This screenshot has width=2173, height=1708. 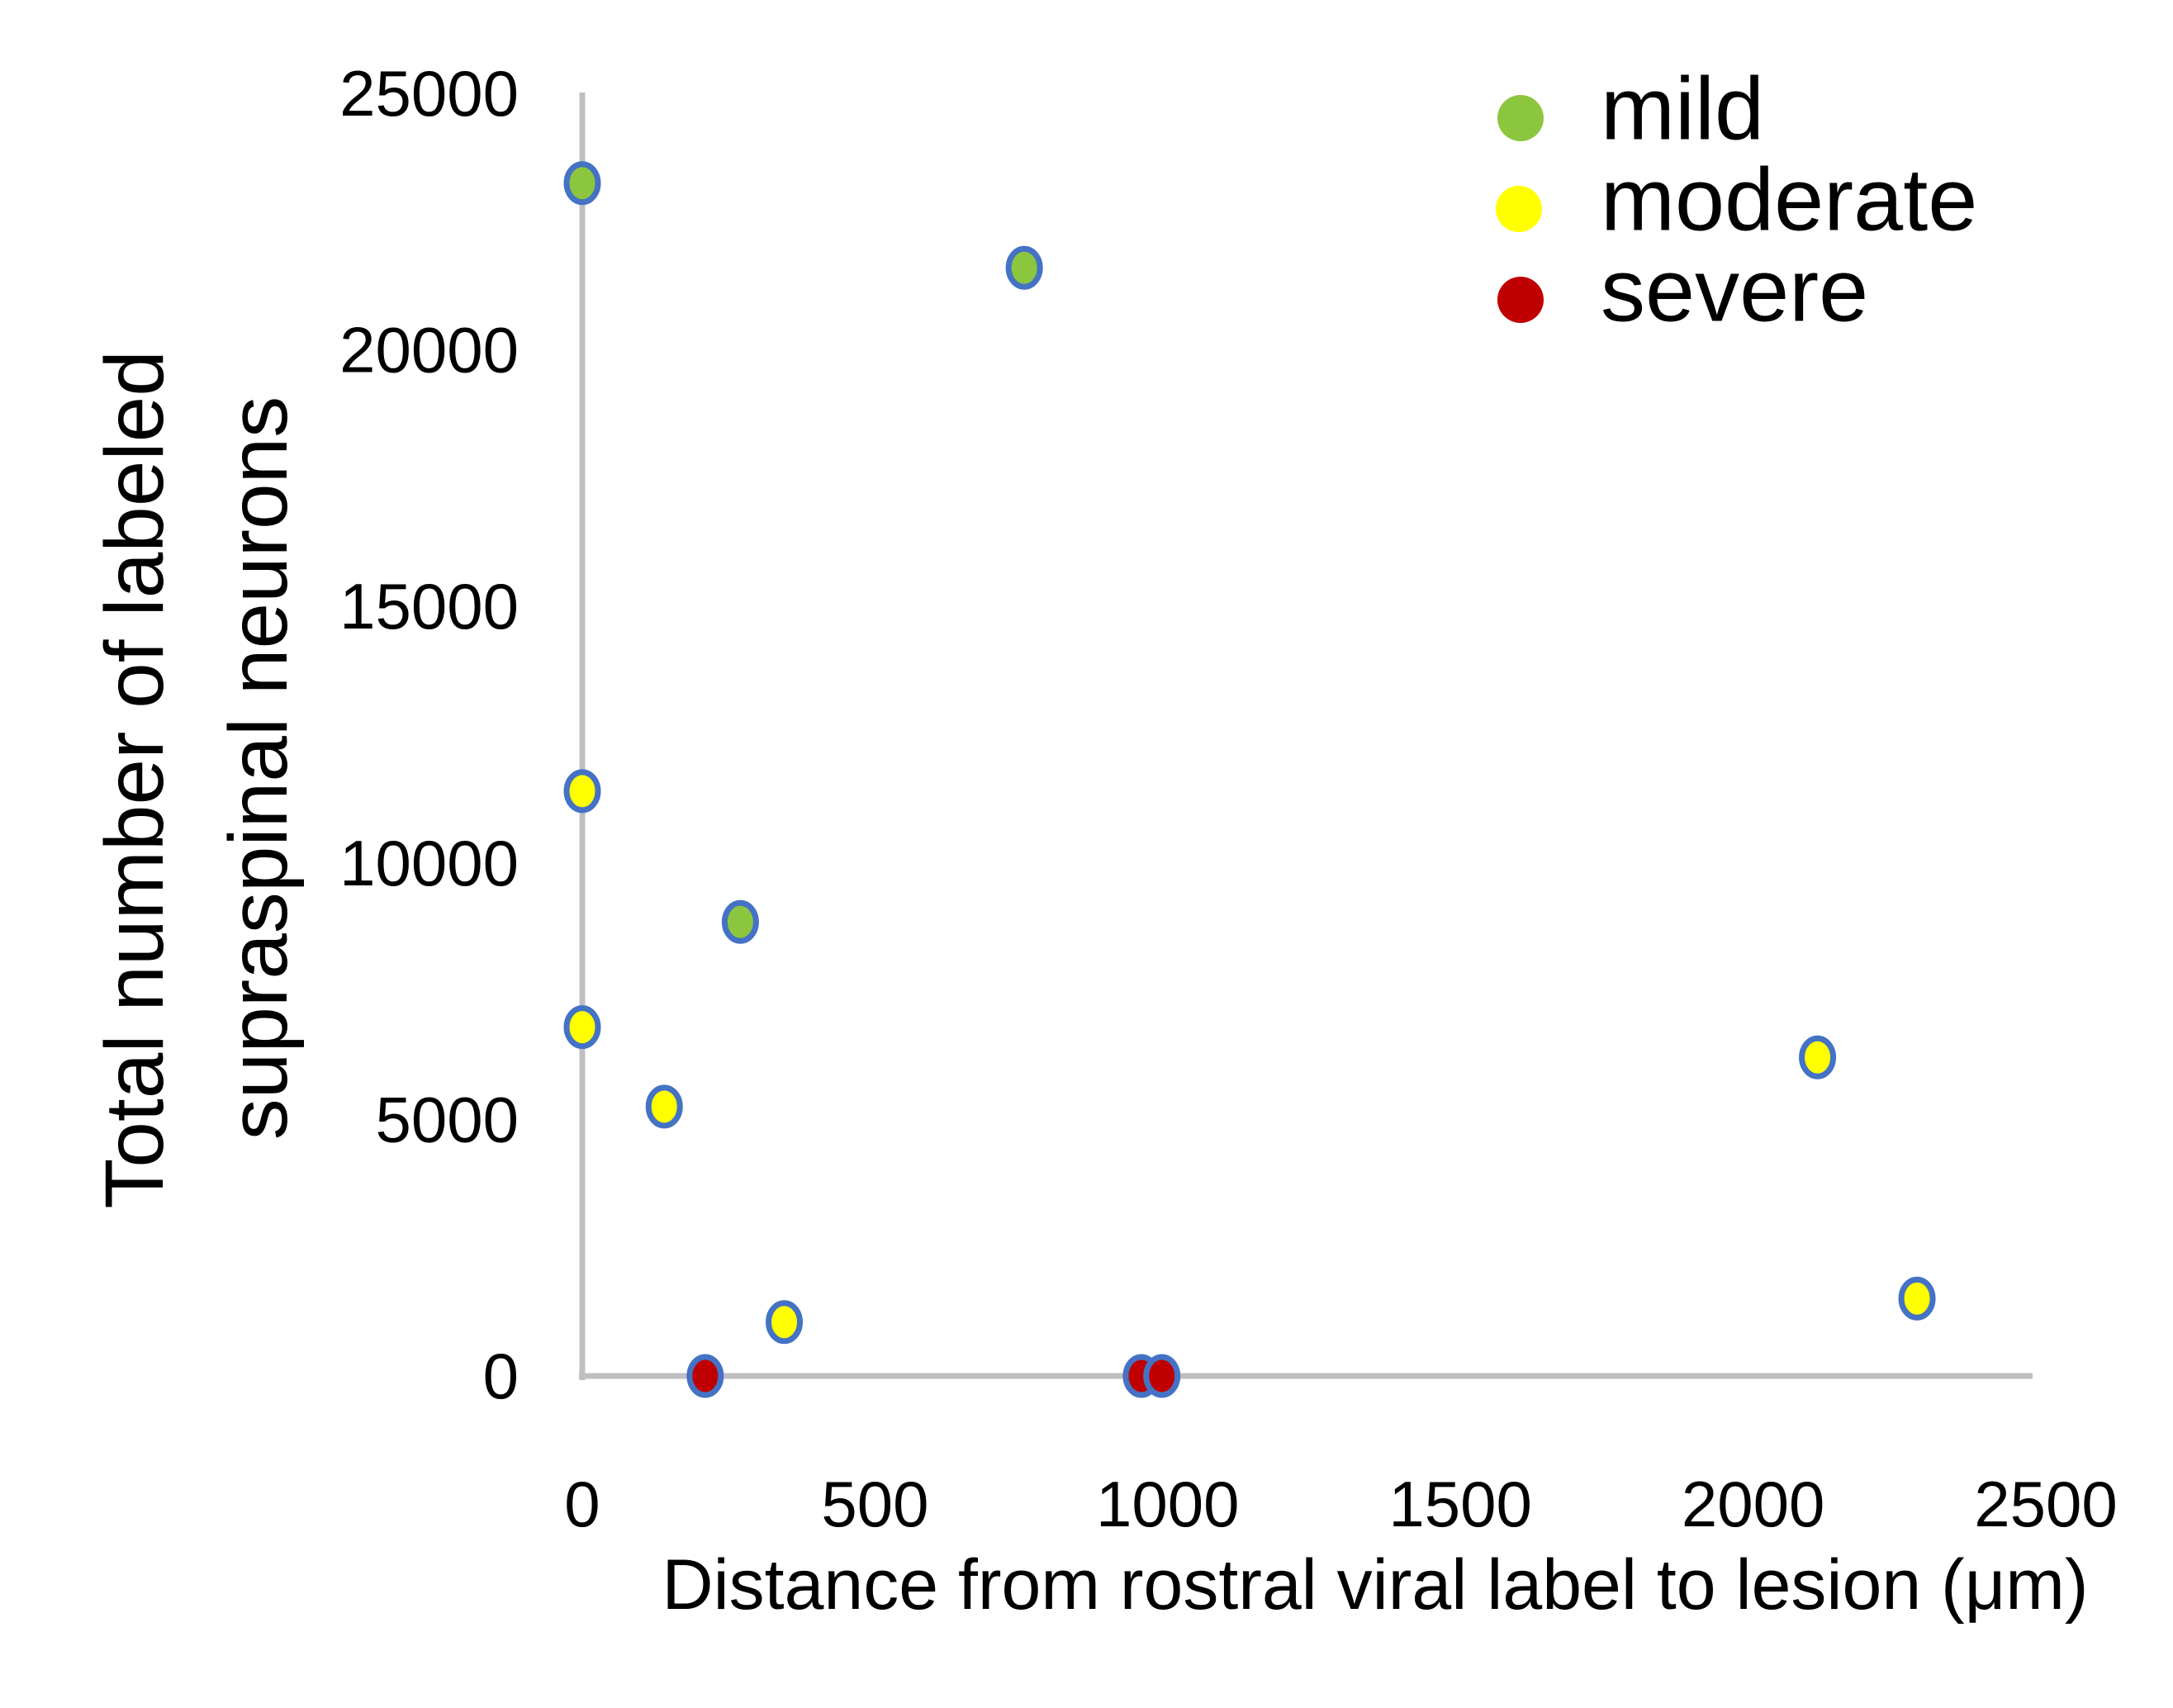 I want to click on x-tick-label: 0, so click(x=582, y=1504).